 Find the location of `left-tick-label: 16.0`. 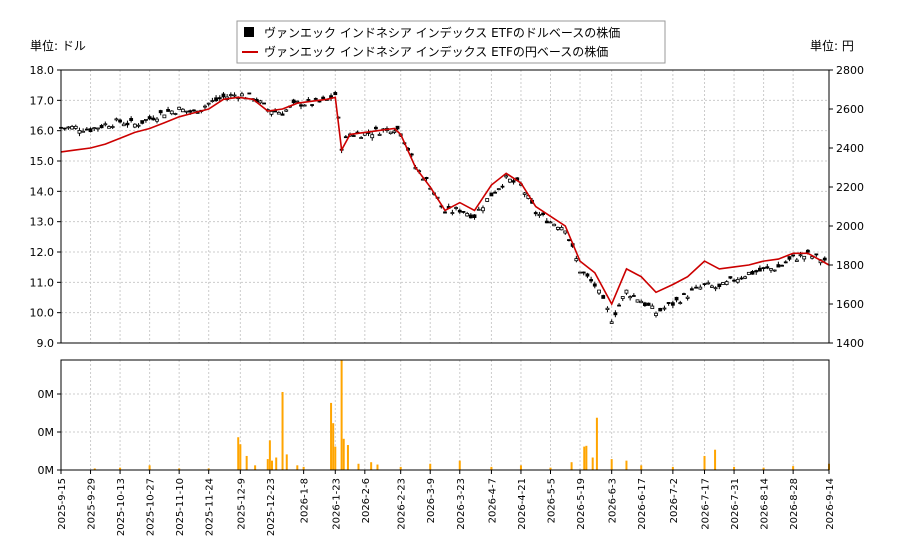

left-tick-label: 16.0 is located at coordinates (42, 131).